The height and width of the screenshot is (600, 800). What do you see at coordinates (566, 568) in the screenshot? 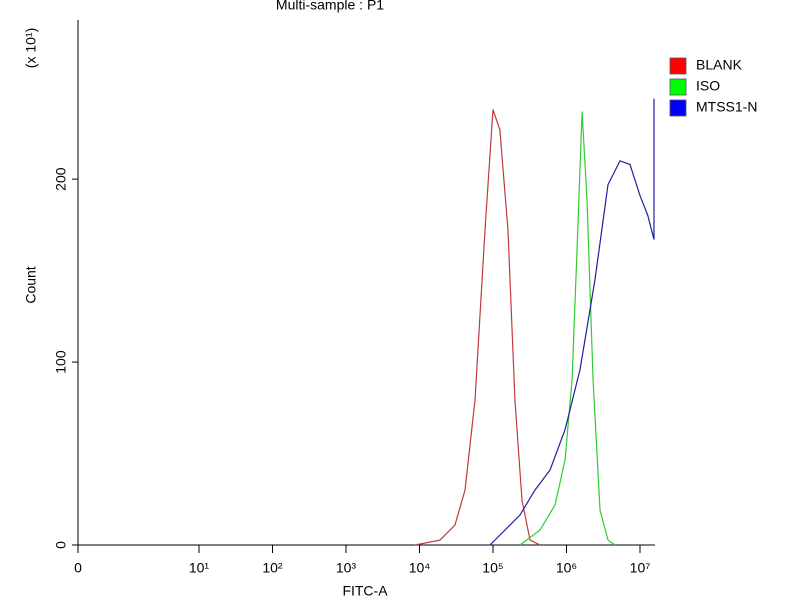
I see `x-tick-label: 10⁶` at bounding box center [566, 568].